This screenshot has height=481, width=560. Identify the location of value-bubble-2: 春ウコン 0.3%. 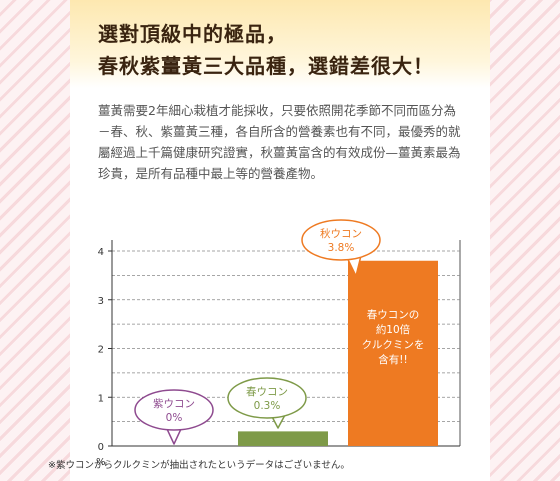
(267, 403).